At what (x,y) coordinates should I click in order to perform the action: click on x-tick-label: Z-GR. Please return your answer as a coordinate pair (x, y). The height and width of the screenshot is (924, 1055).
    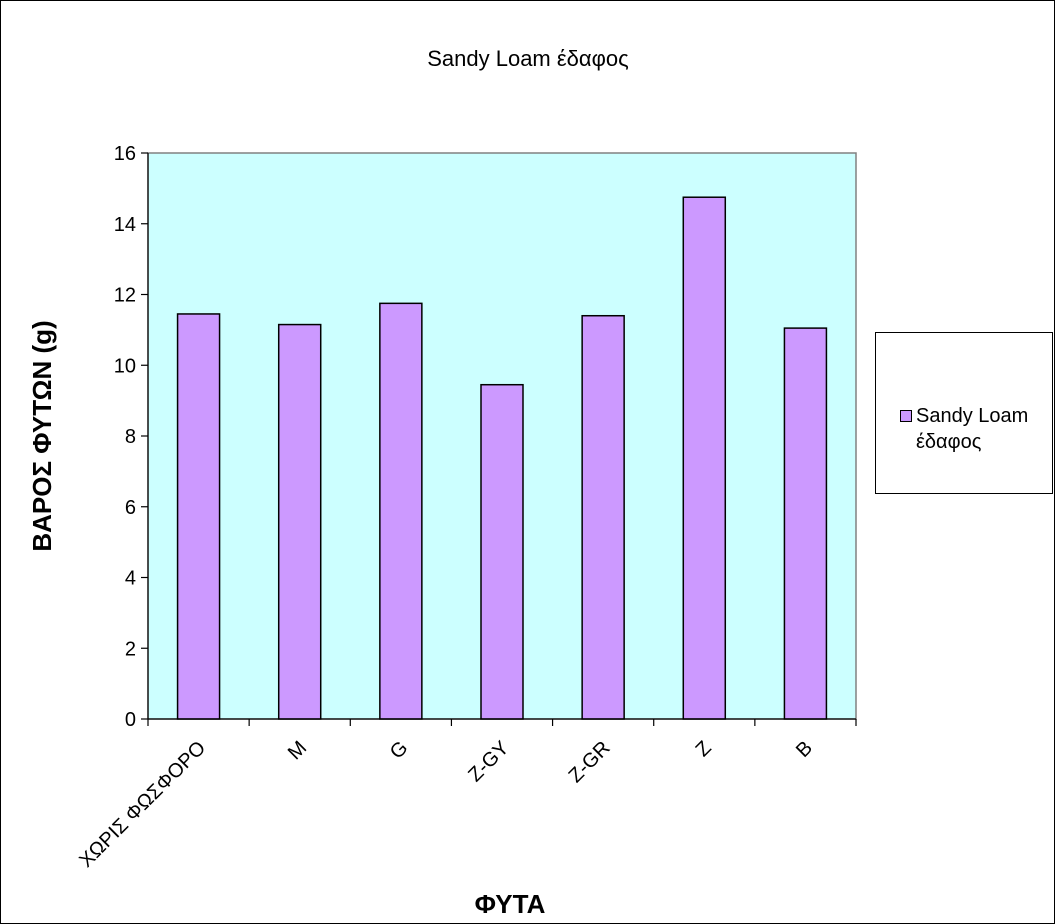
    Looking at the image, I should click on (590, 762).